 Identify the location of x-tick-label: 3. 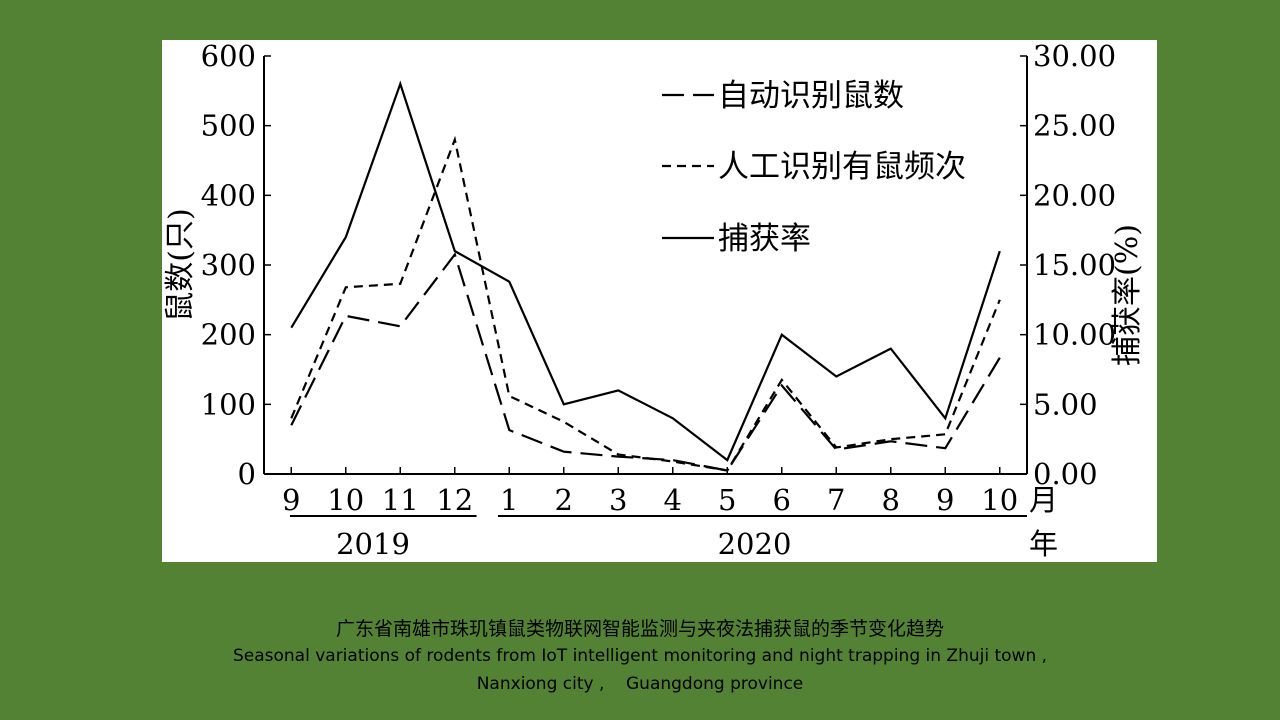
(618, 500).